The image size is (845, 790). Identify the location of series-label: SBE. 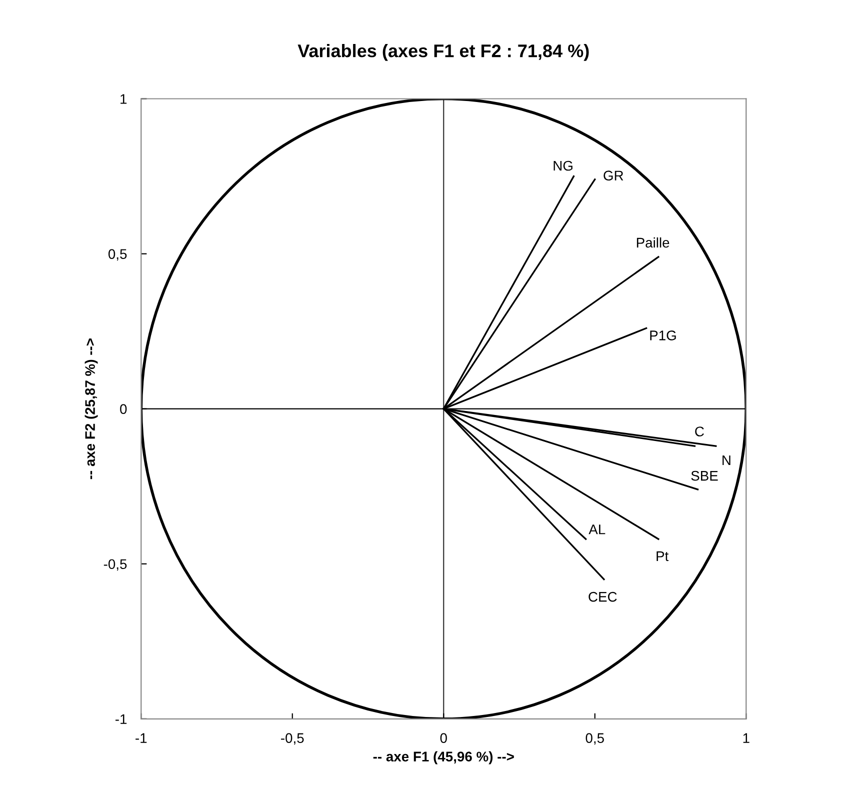
(704, 475).